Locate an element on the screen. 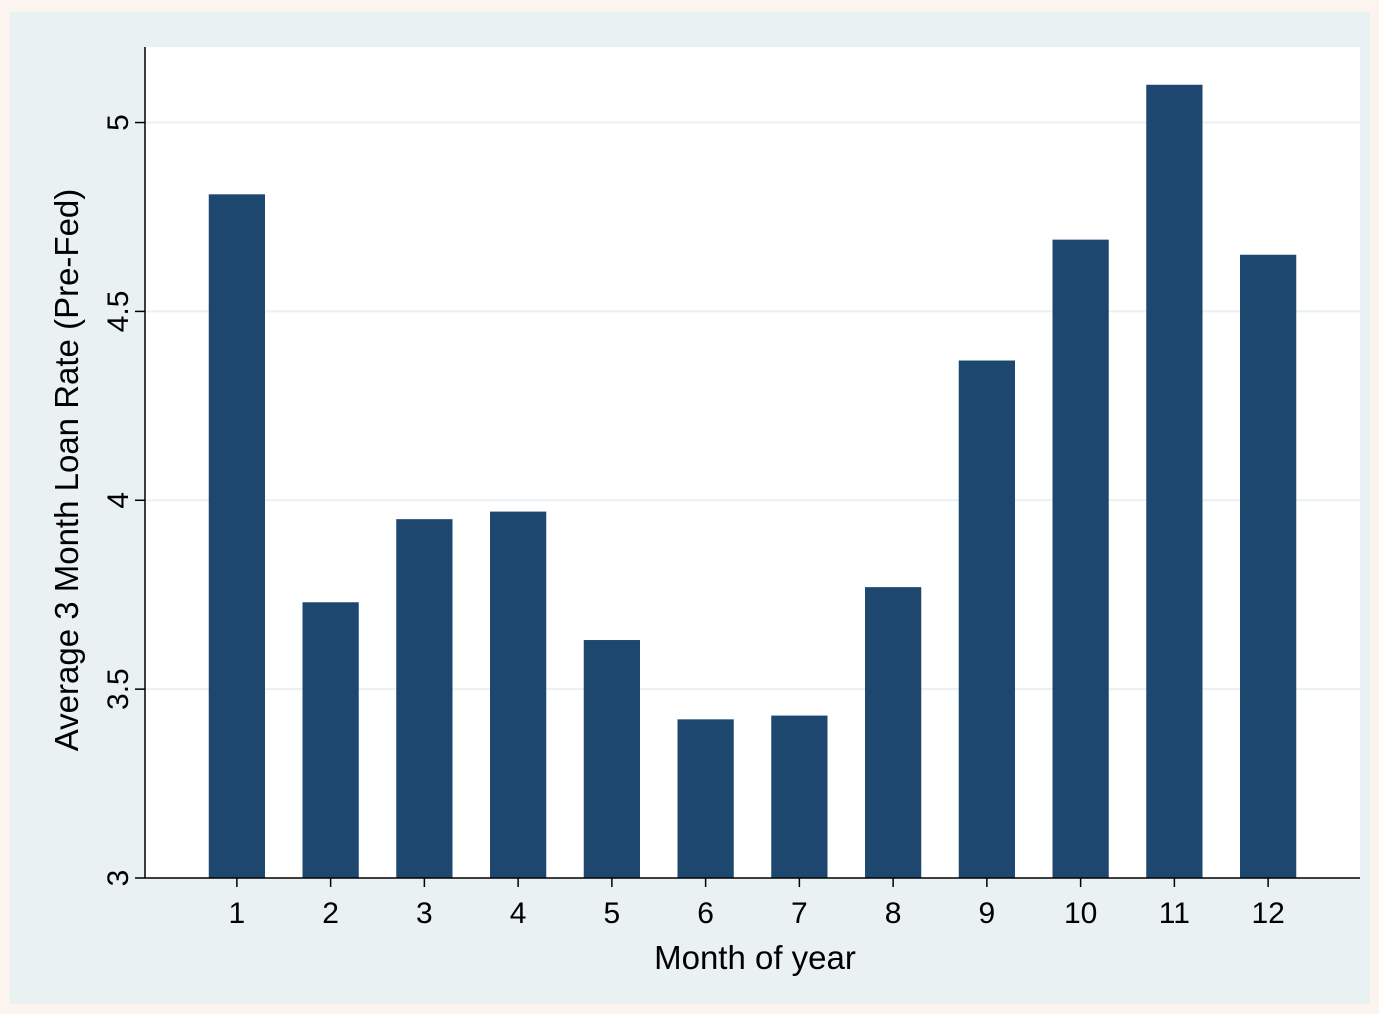  x-tick-label: 12 is located at coordinates (1267, 913).